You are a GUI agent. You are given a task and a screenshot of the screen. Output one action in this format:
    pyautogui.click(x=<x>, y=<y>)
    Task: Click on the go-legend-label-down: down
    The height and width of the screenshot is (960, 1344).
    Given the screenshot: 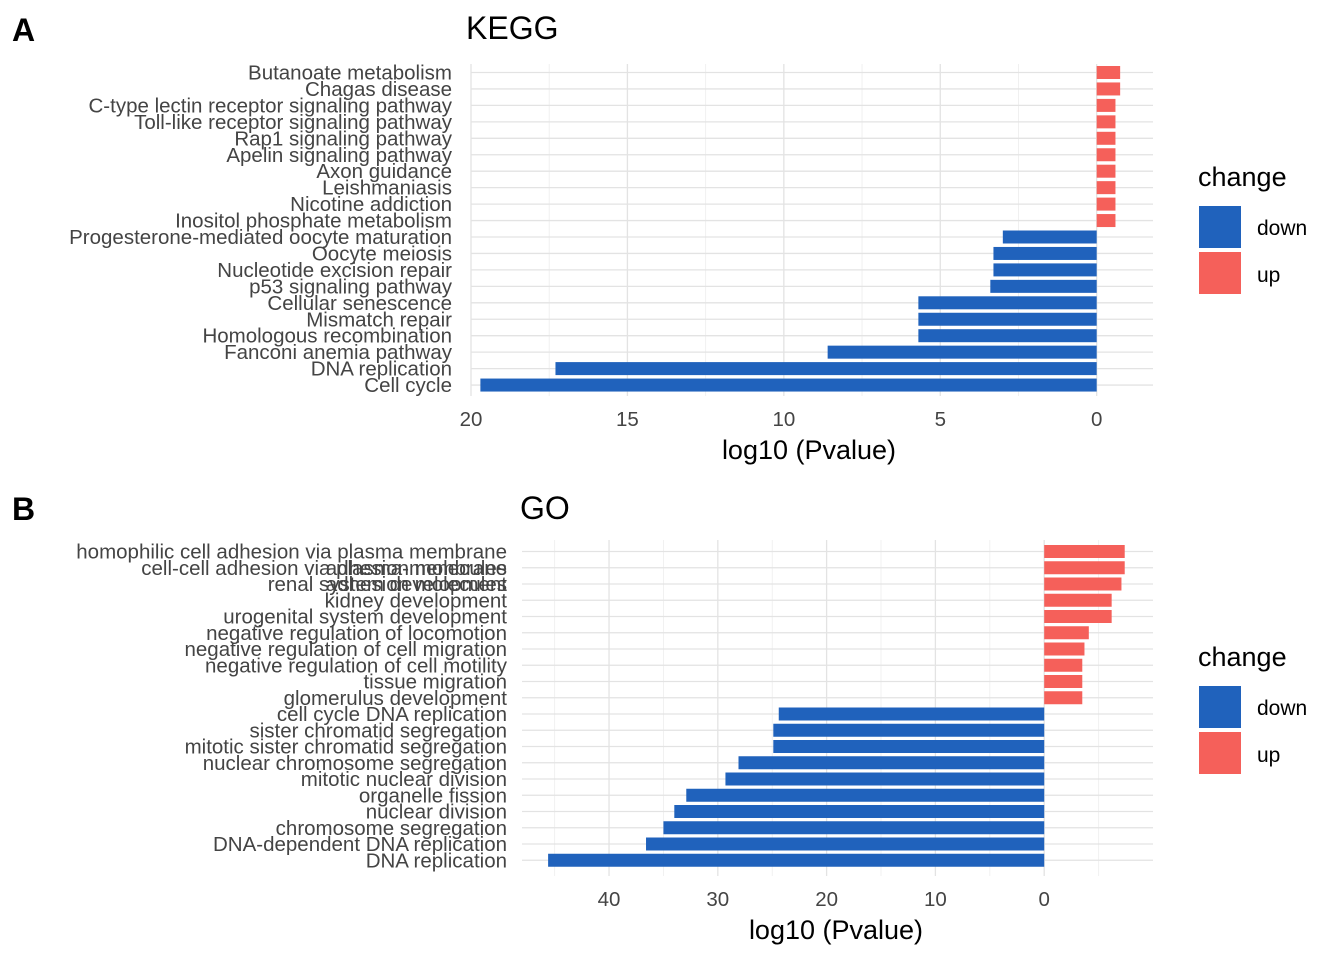 What is the action you would take?
    pyautogui.click(x=1282, y=708)
    